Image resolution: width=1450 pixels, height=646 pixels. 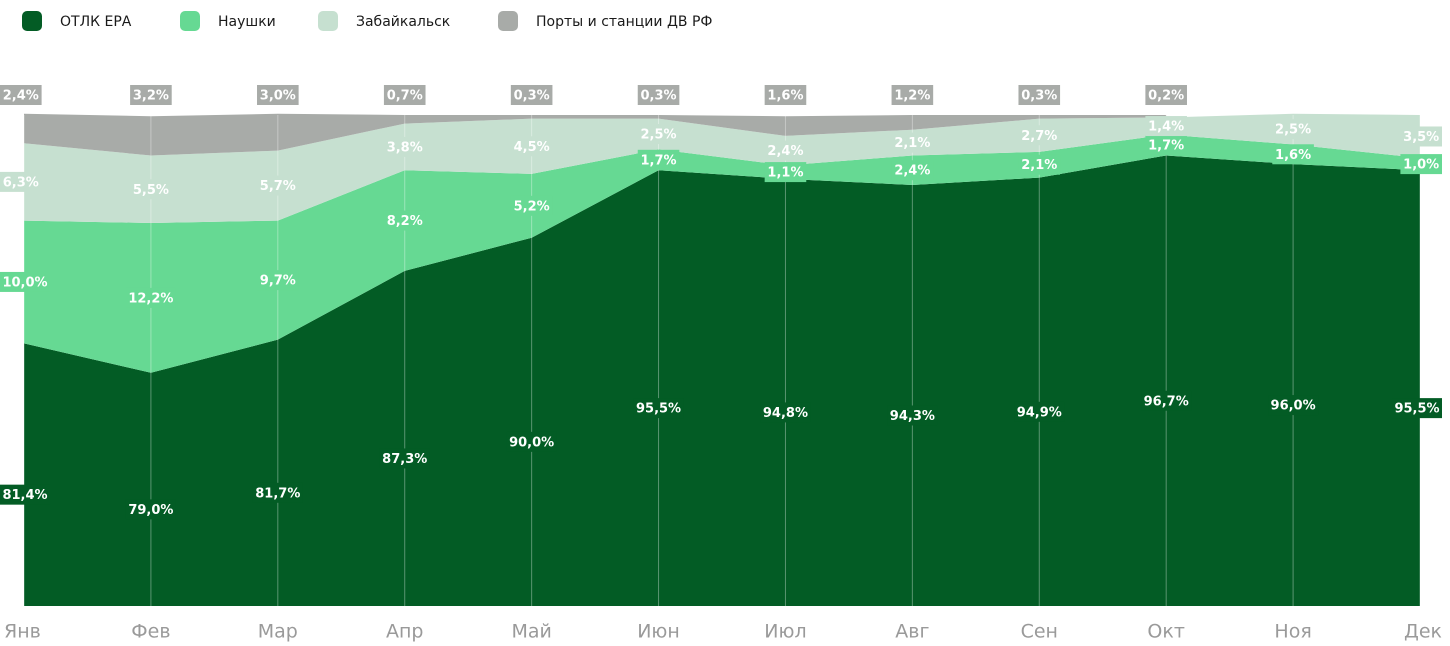 What do you see at coordinates (912, 143) in the screenshot?
I see `value-label: 2,1%` at bounding box center [912, 143].